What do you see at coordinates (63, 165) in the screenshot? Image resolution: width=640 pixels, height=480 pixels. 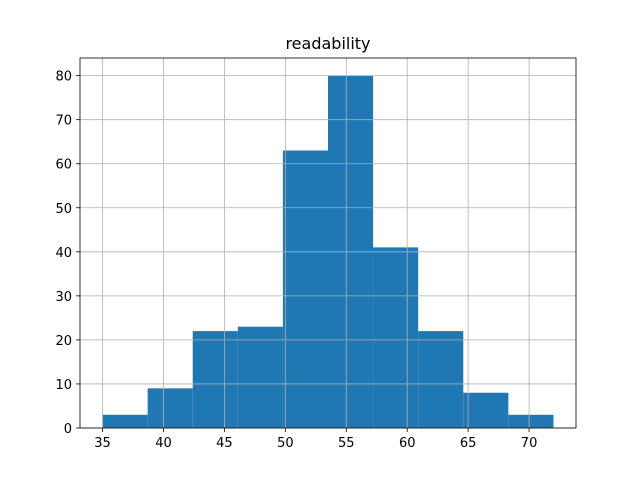 I see `y-tick-label: 60` at bounding box center [63, 165].